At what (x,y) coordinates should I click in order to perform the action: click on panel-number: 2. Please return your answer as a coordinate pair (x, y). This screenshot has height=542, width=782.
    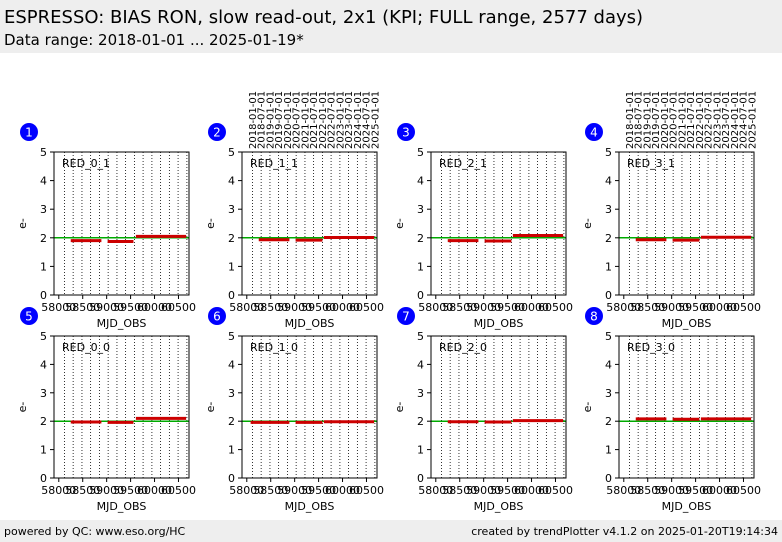
    Looking at the image, I should click on (217, 133).